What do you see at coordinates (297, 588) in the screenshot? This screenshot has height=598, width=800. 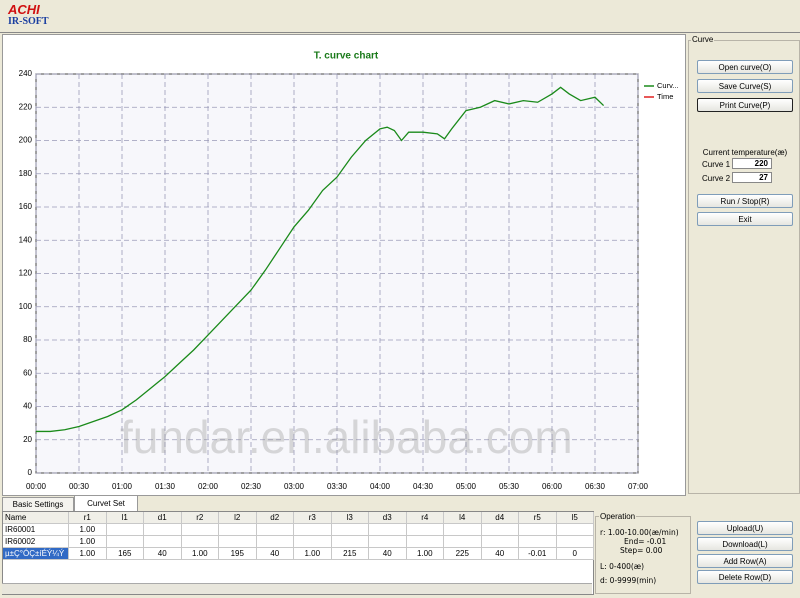 I see `scrollbar` at bounding box center [297, 588].